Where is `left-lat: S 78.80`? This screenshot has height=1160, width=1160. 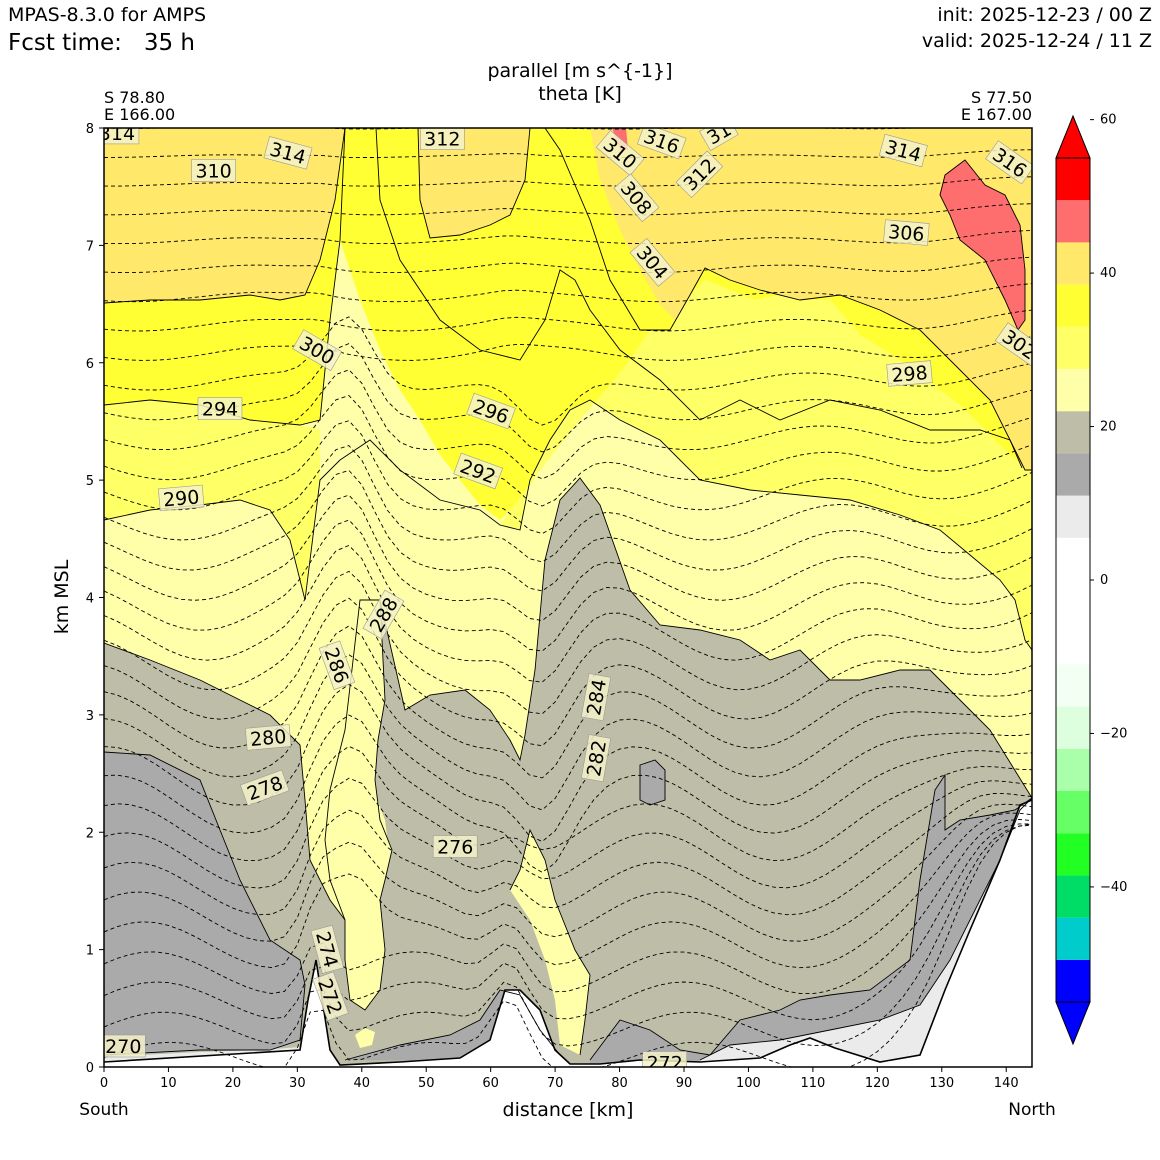
left-lat: S 78.80 is located at coordinates (135, 97).